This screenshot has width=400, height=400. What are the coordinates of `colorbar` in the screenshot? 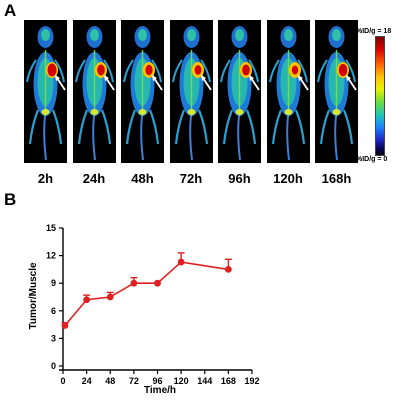 It's located at (380, 96).